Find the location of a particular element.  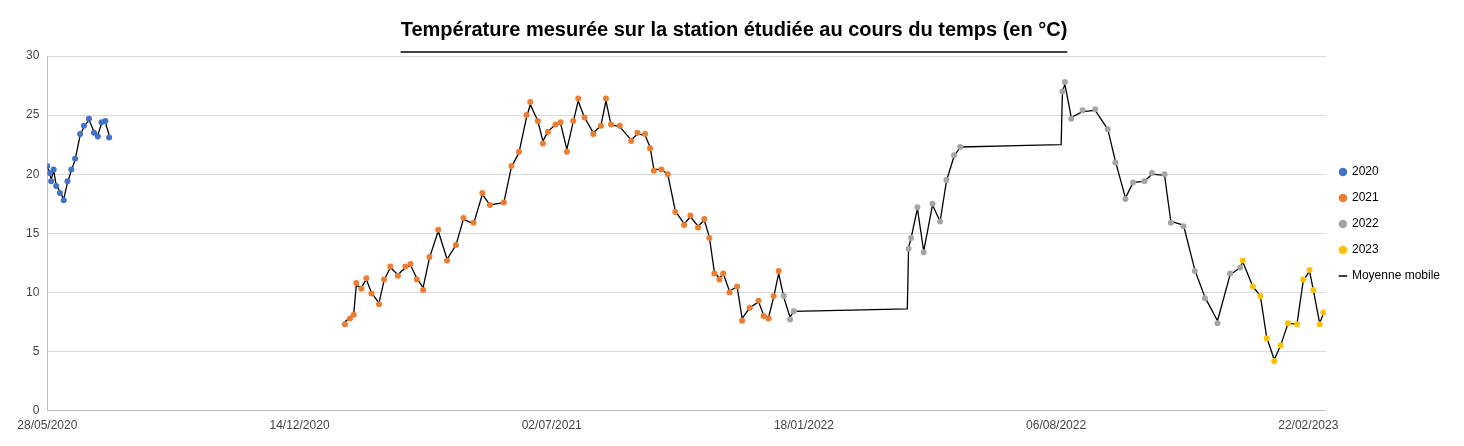

legend-label: Moyenne mobile is located at coordinates (1396, 275).